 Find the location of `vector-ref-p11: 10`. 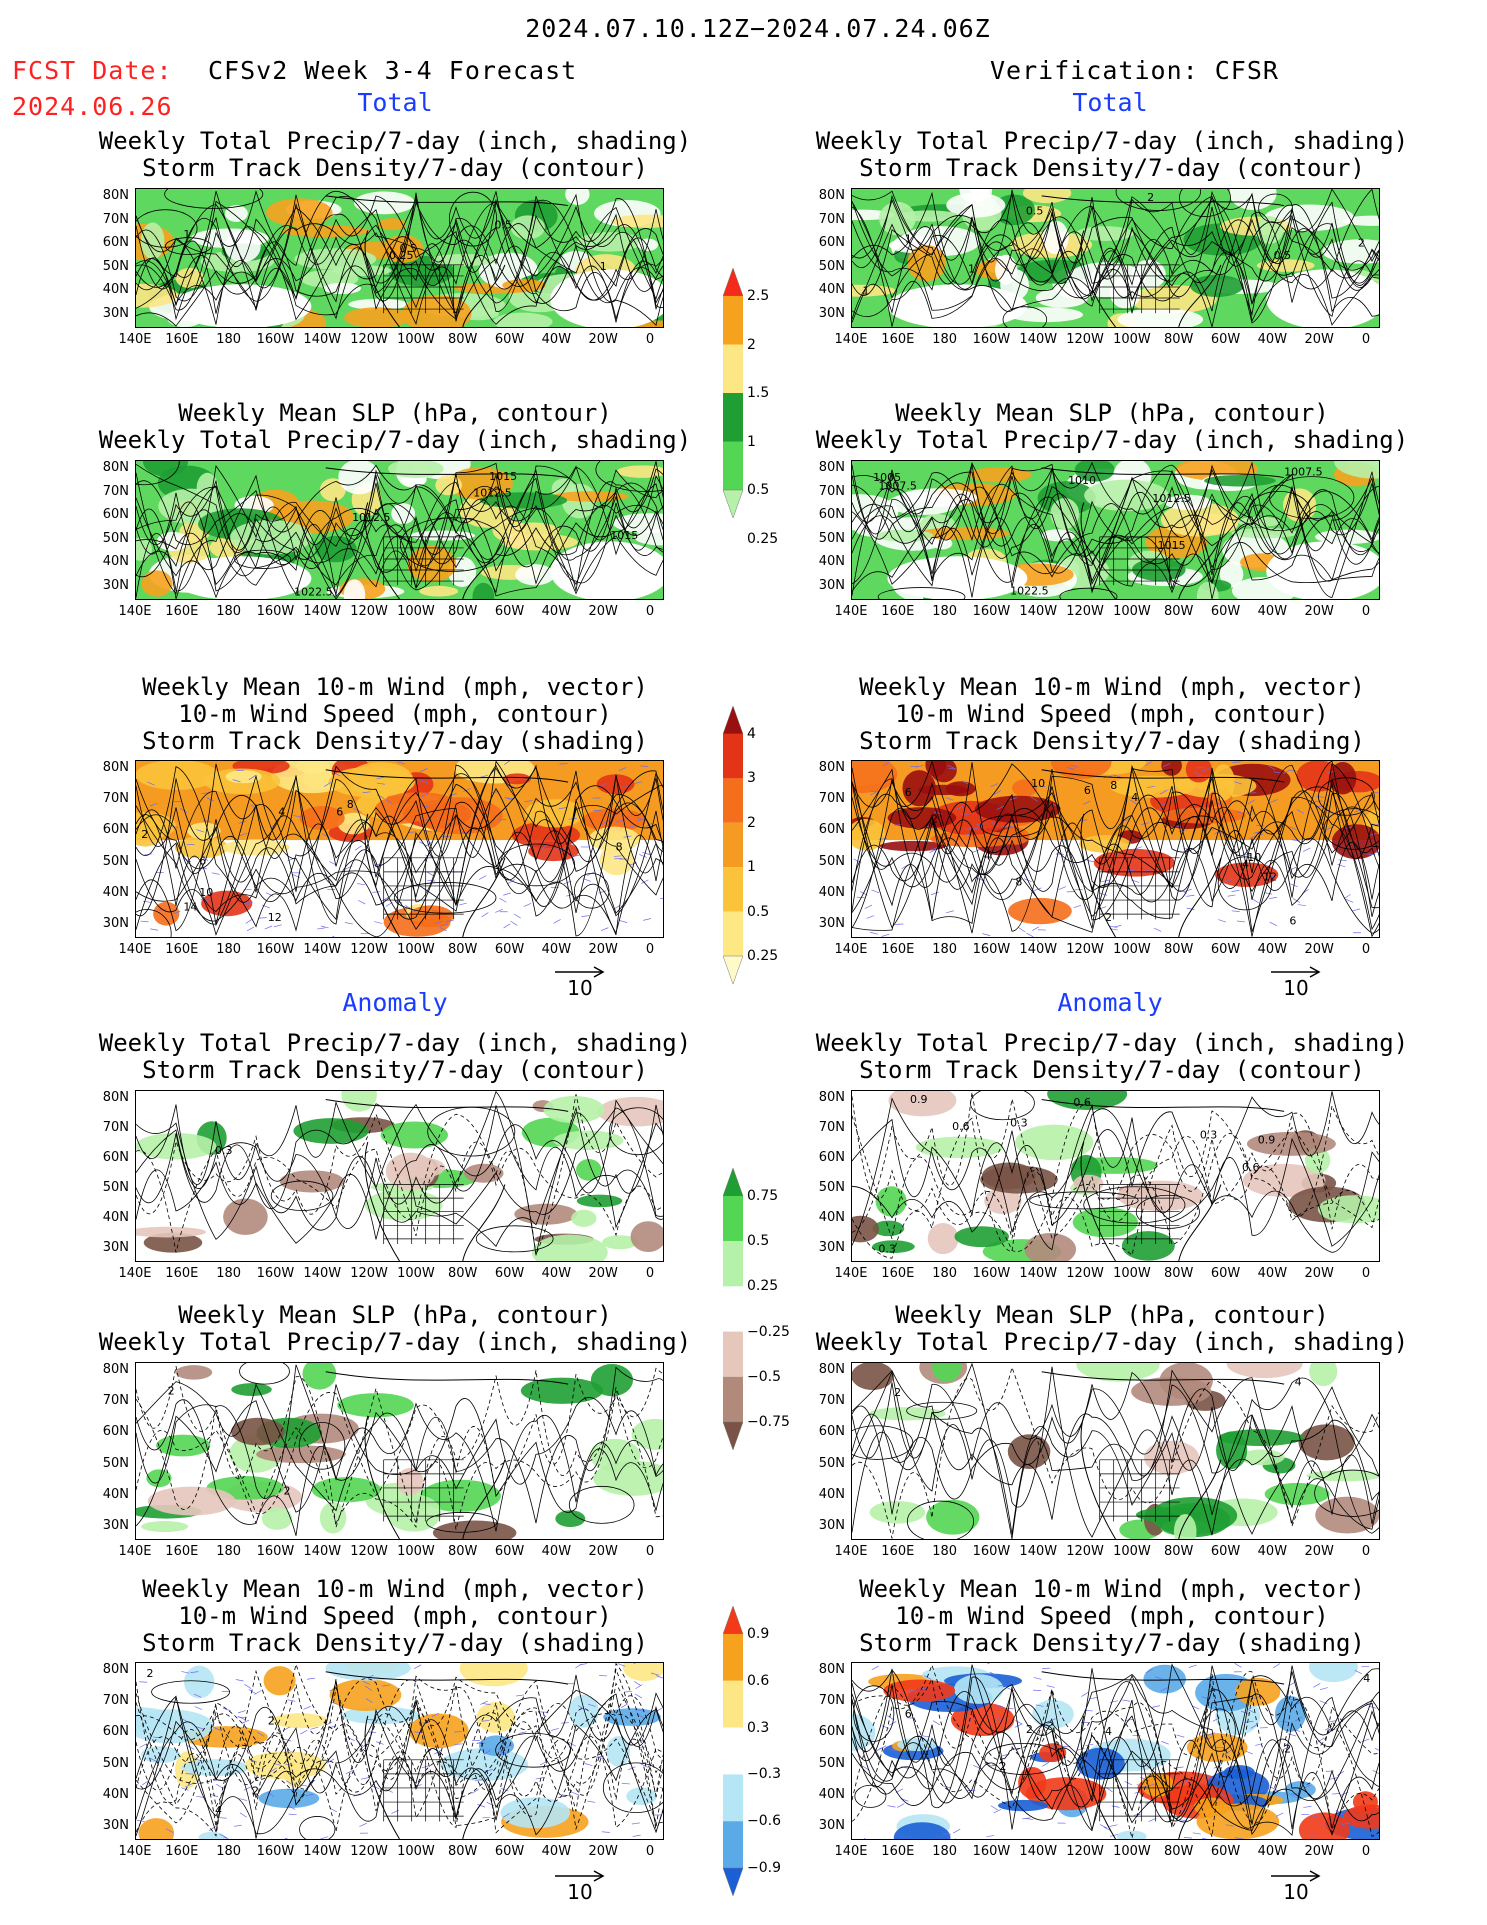

vector-ref-p11: 10 is located at coordinates (580, 1886).